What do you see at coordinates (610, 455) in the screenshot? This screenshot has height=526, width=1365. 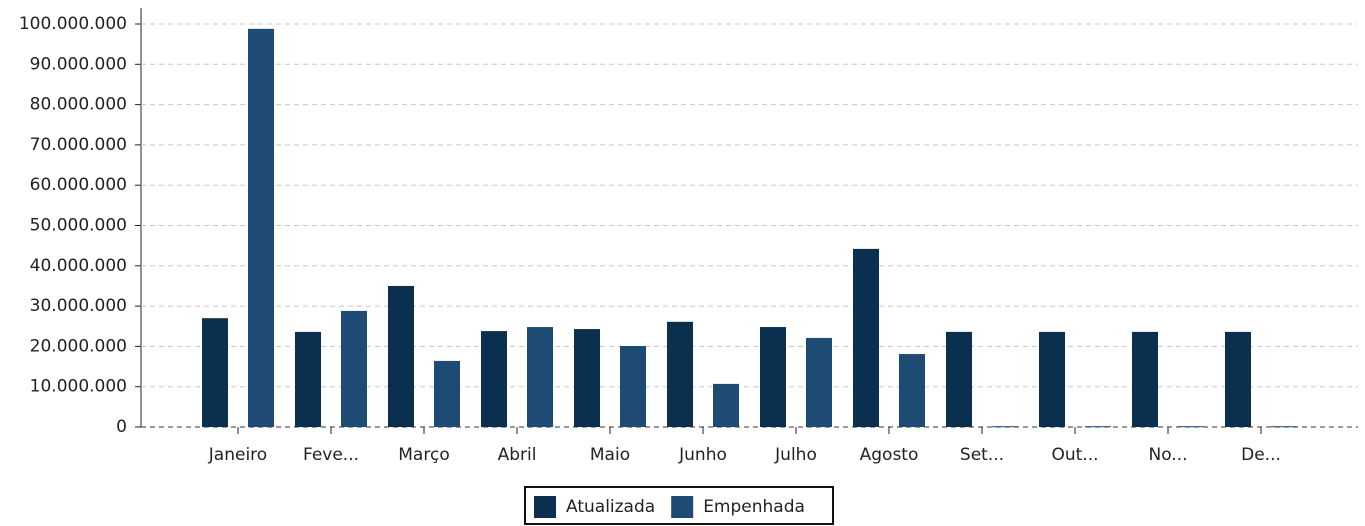 I see `x-tick-label: Maio` at bounding box center [610, 455].